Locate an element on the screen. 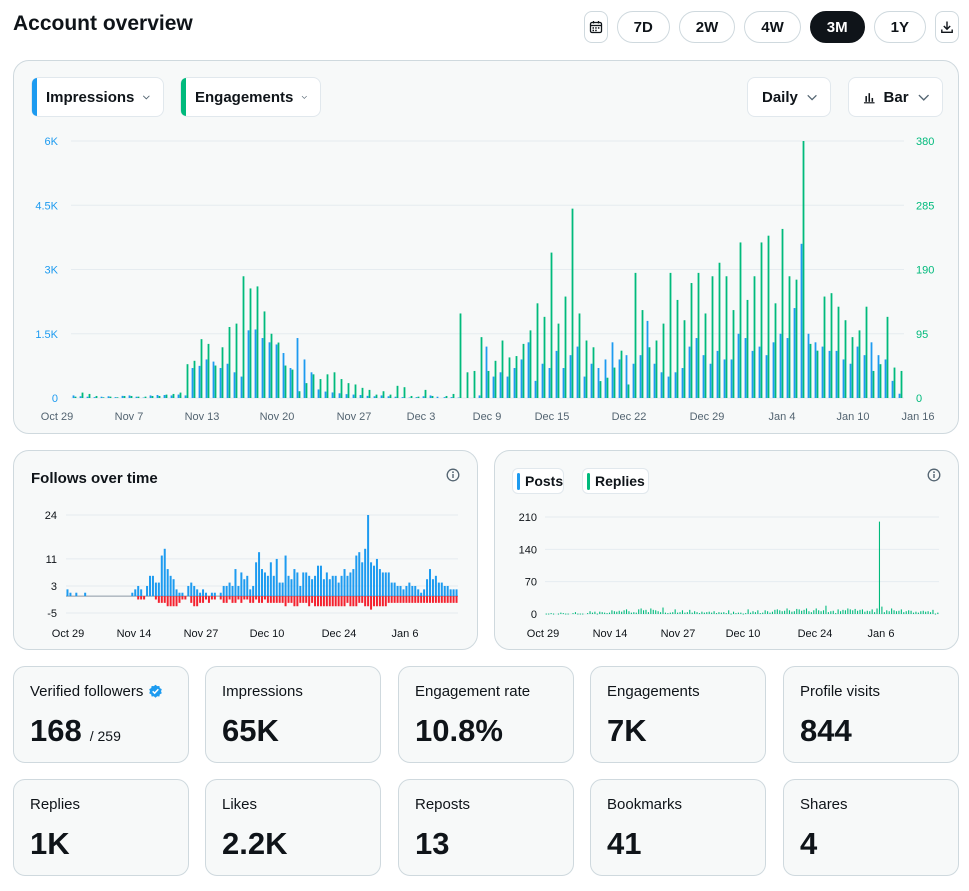  profile-visits-card: Profile visits 844 is located at coordinates (871, 714).